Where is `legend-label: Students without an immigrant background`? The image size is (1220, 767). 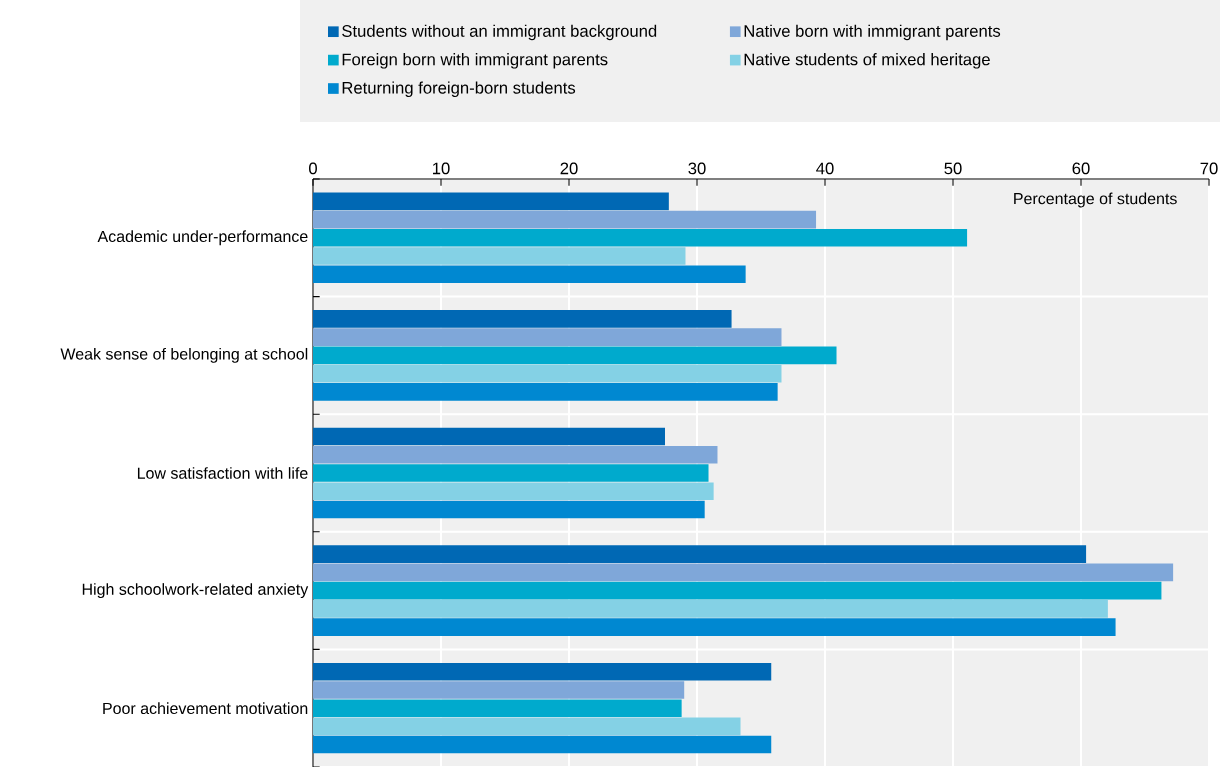
legend-label: Students without an immigrant background is located at coordinates (499, 32).